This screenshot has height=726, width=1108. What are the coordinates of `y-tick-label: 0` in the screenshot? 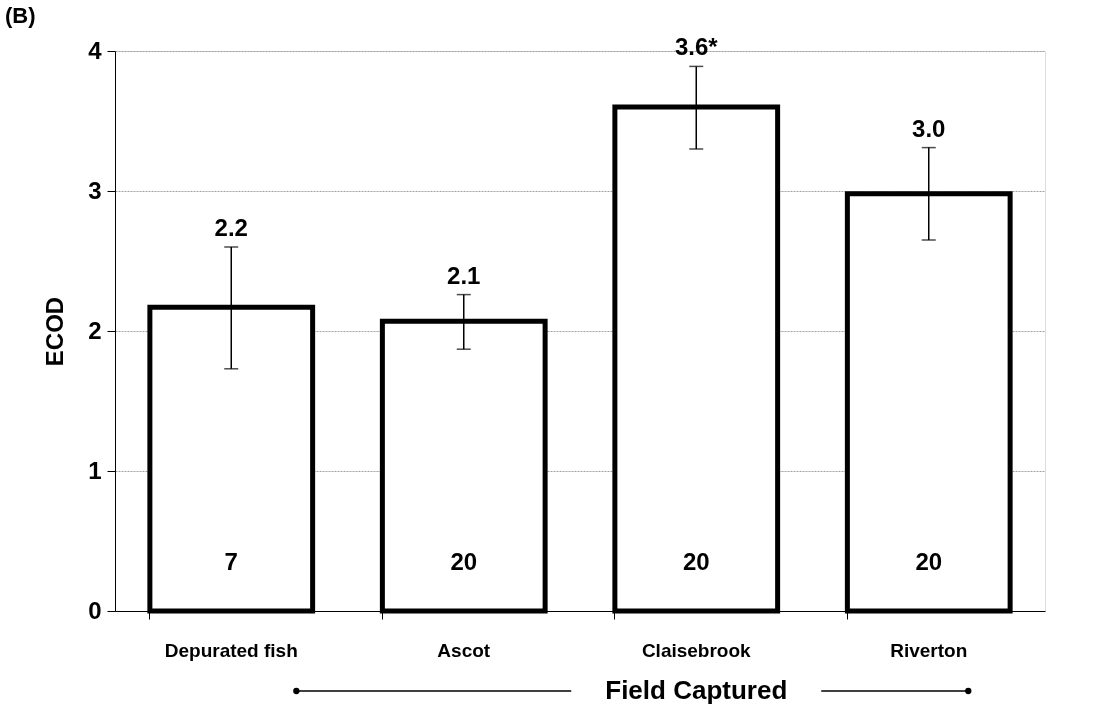 It's located at (95, 610).